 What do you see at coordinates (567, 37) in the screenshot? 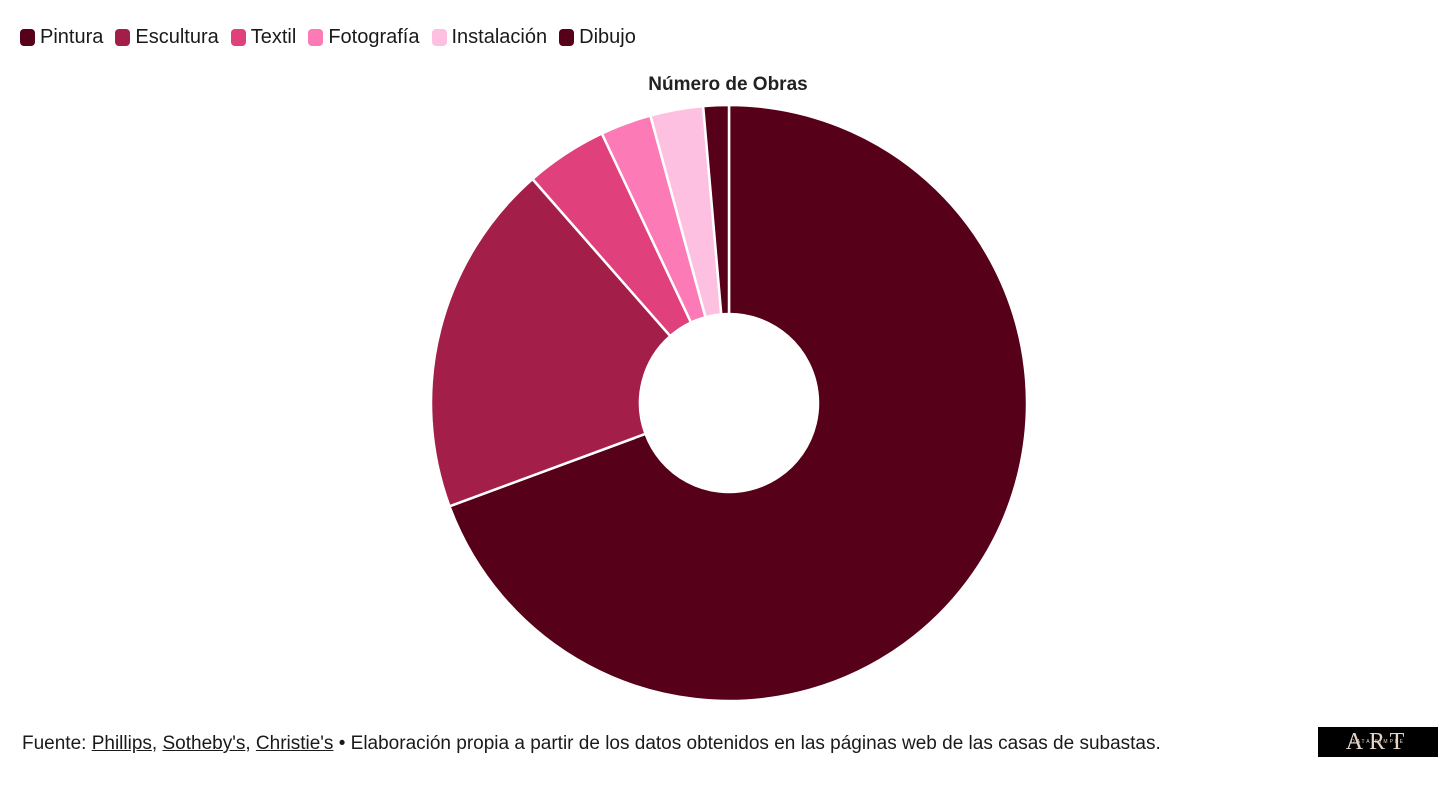
I see `legend-swatch-dibujo` at bounding box center [567, 37].